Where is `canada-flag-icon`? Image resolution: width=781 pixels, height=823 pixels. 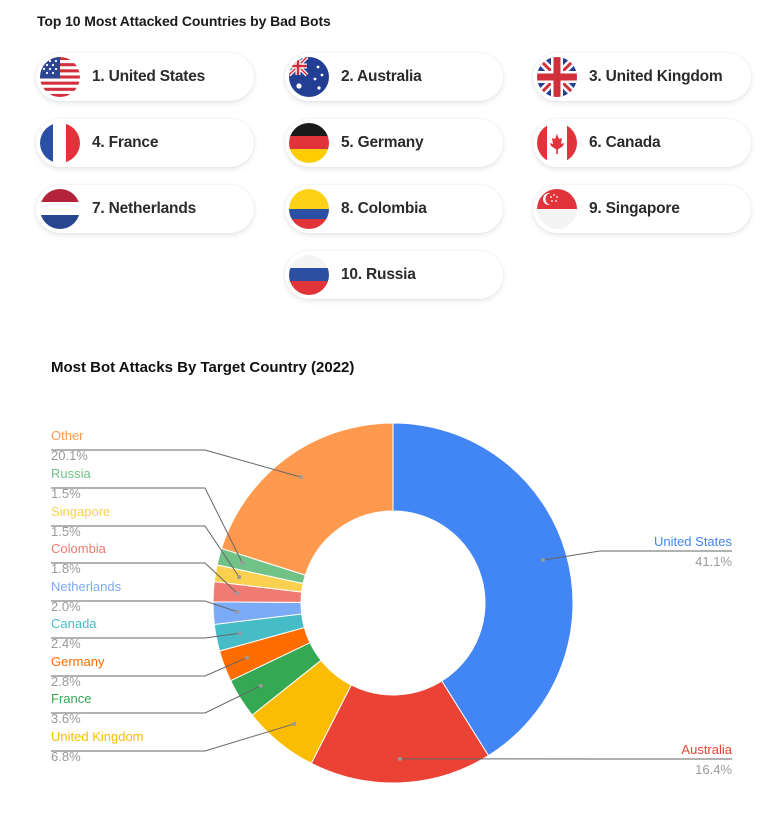 canada-flag-icon is located at coordinates (557, 143).